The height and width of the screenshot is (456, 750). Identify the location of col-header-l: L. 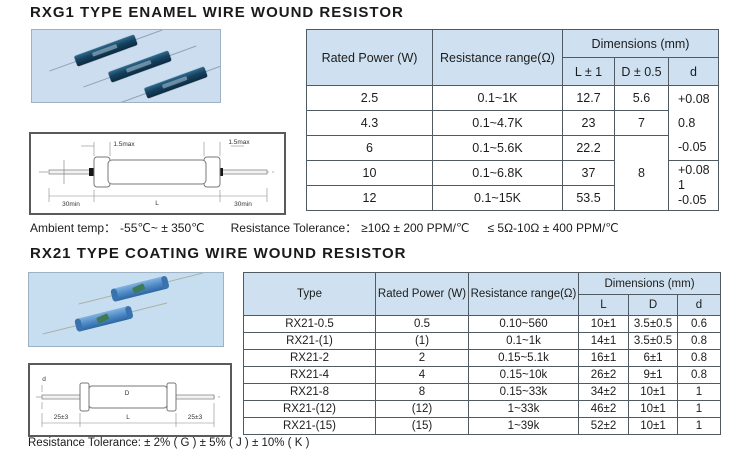
(603, 305).